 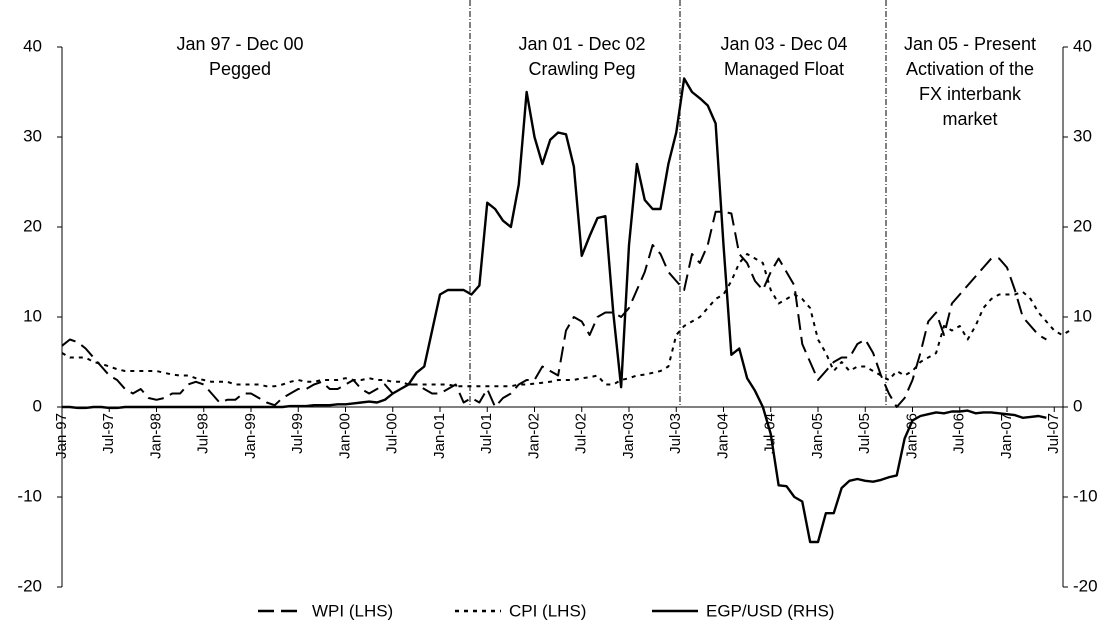 I want to click on period-annotation: Jan 03 - Dec 04, so click(x=783, y=44).